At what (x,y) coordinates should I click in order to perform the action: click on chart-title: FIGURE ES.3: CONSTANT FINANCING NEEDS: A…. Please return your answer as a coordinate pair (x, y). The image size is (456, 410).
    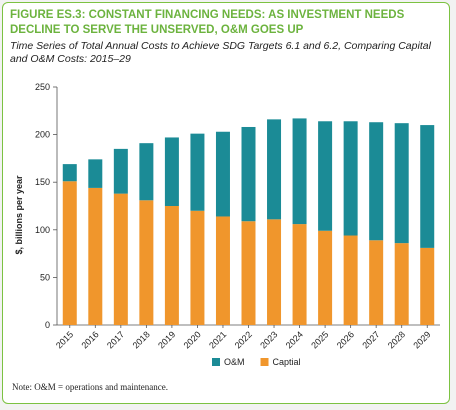
    Looking at the image, I should click on (225, 23).